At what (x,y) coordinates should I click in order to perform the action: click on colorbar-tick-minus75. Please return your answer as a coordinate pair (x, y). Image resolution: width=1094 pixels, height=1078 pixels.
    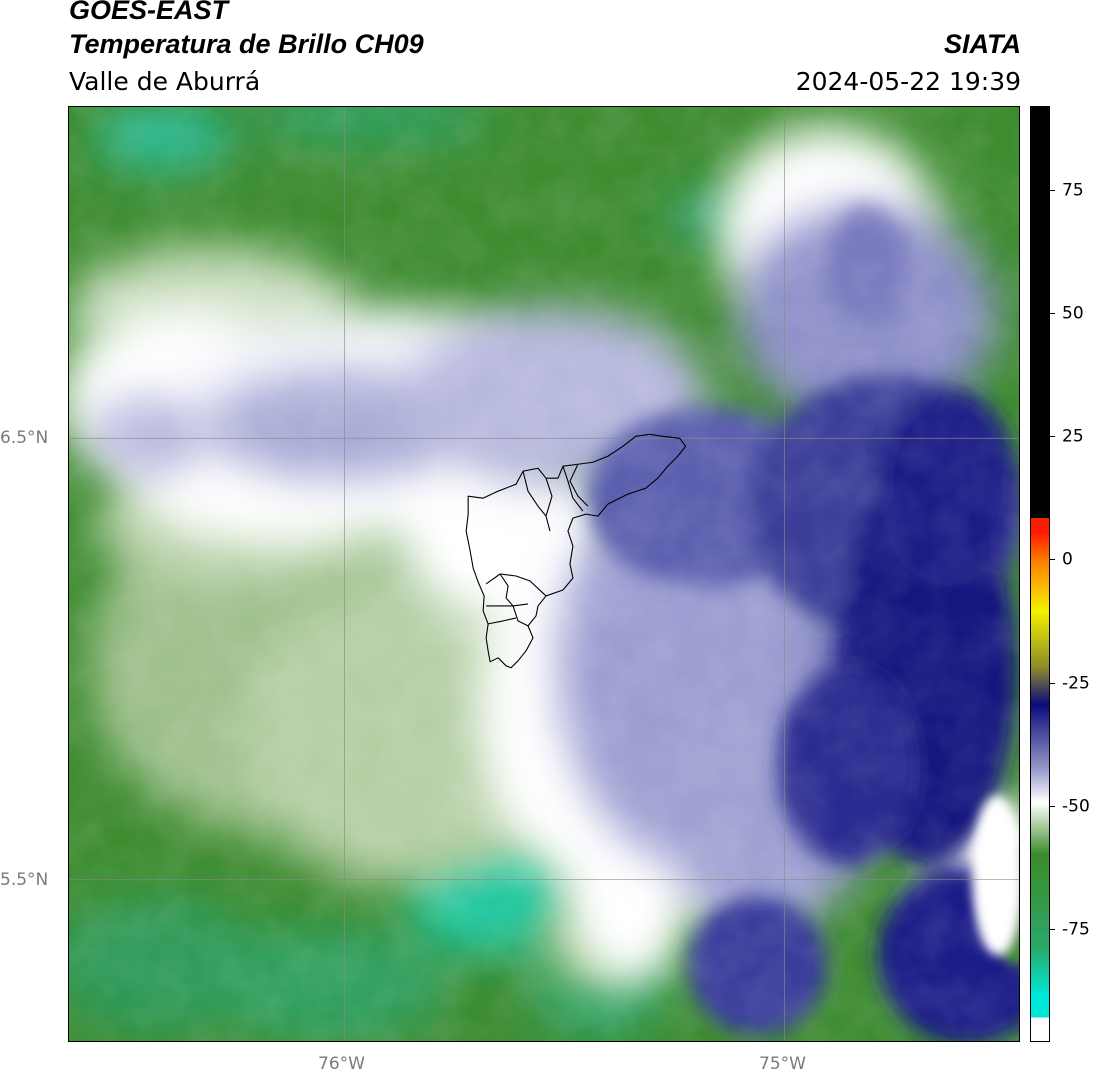
    Looking at the image, I should click on (1052, 929).